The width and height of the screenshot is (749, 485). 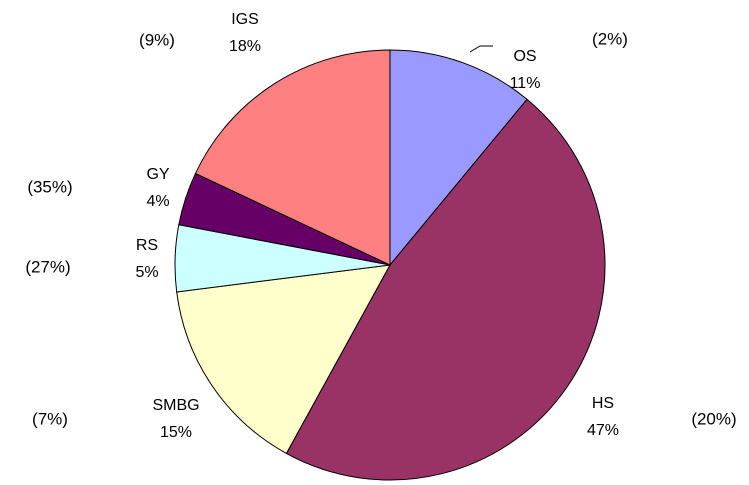 I want to click on slice-label: OS, so click(x=524, y=56).